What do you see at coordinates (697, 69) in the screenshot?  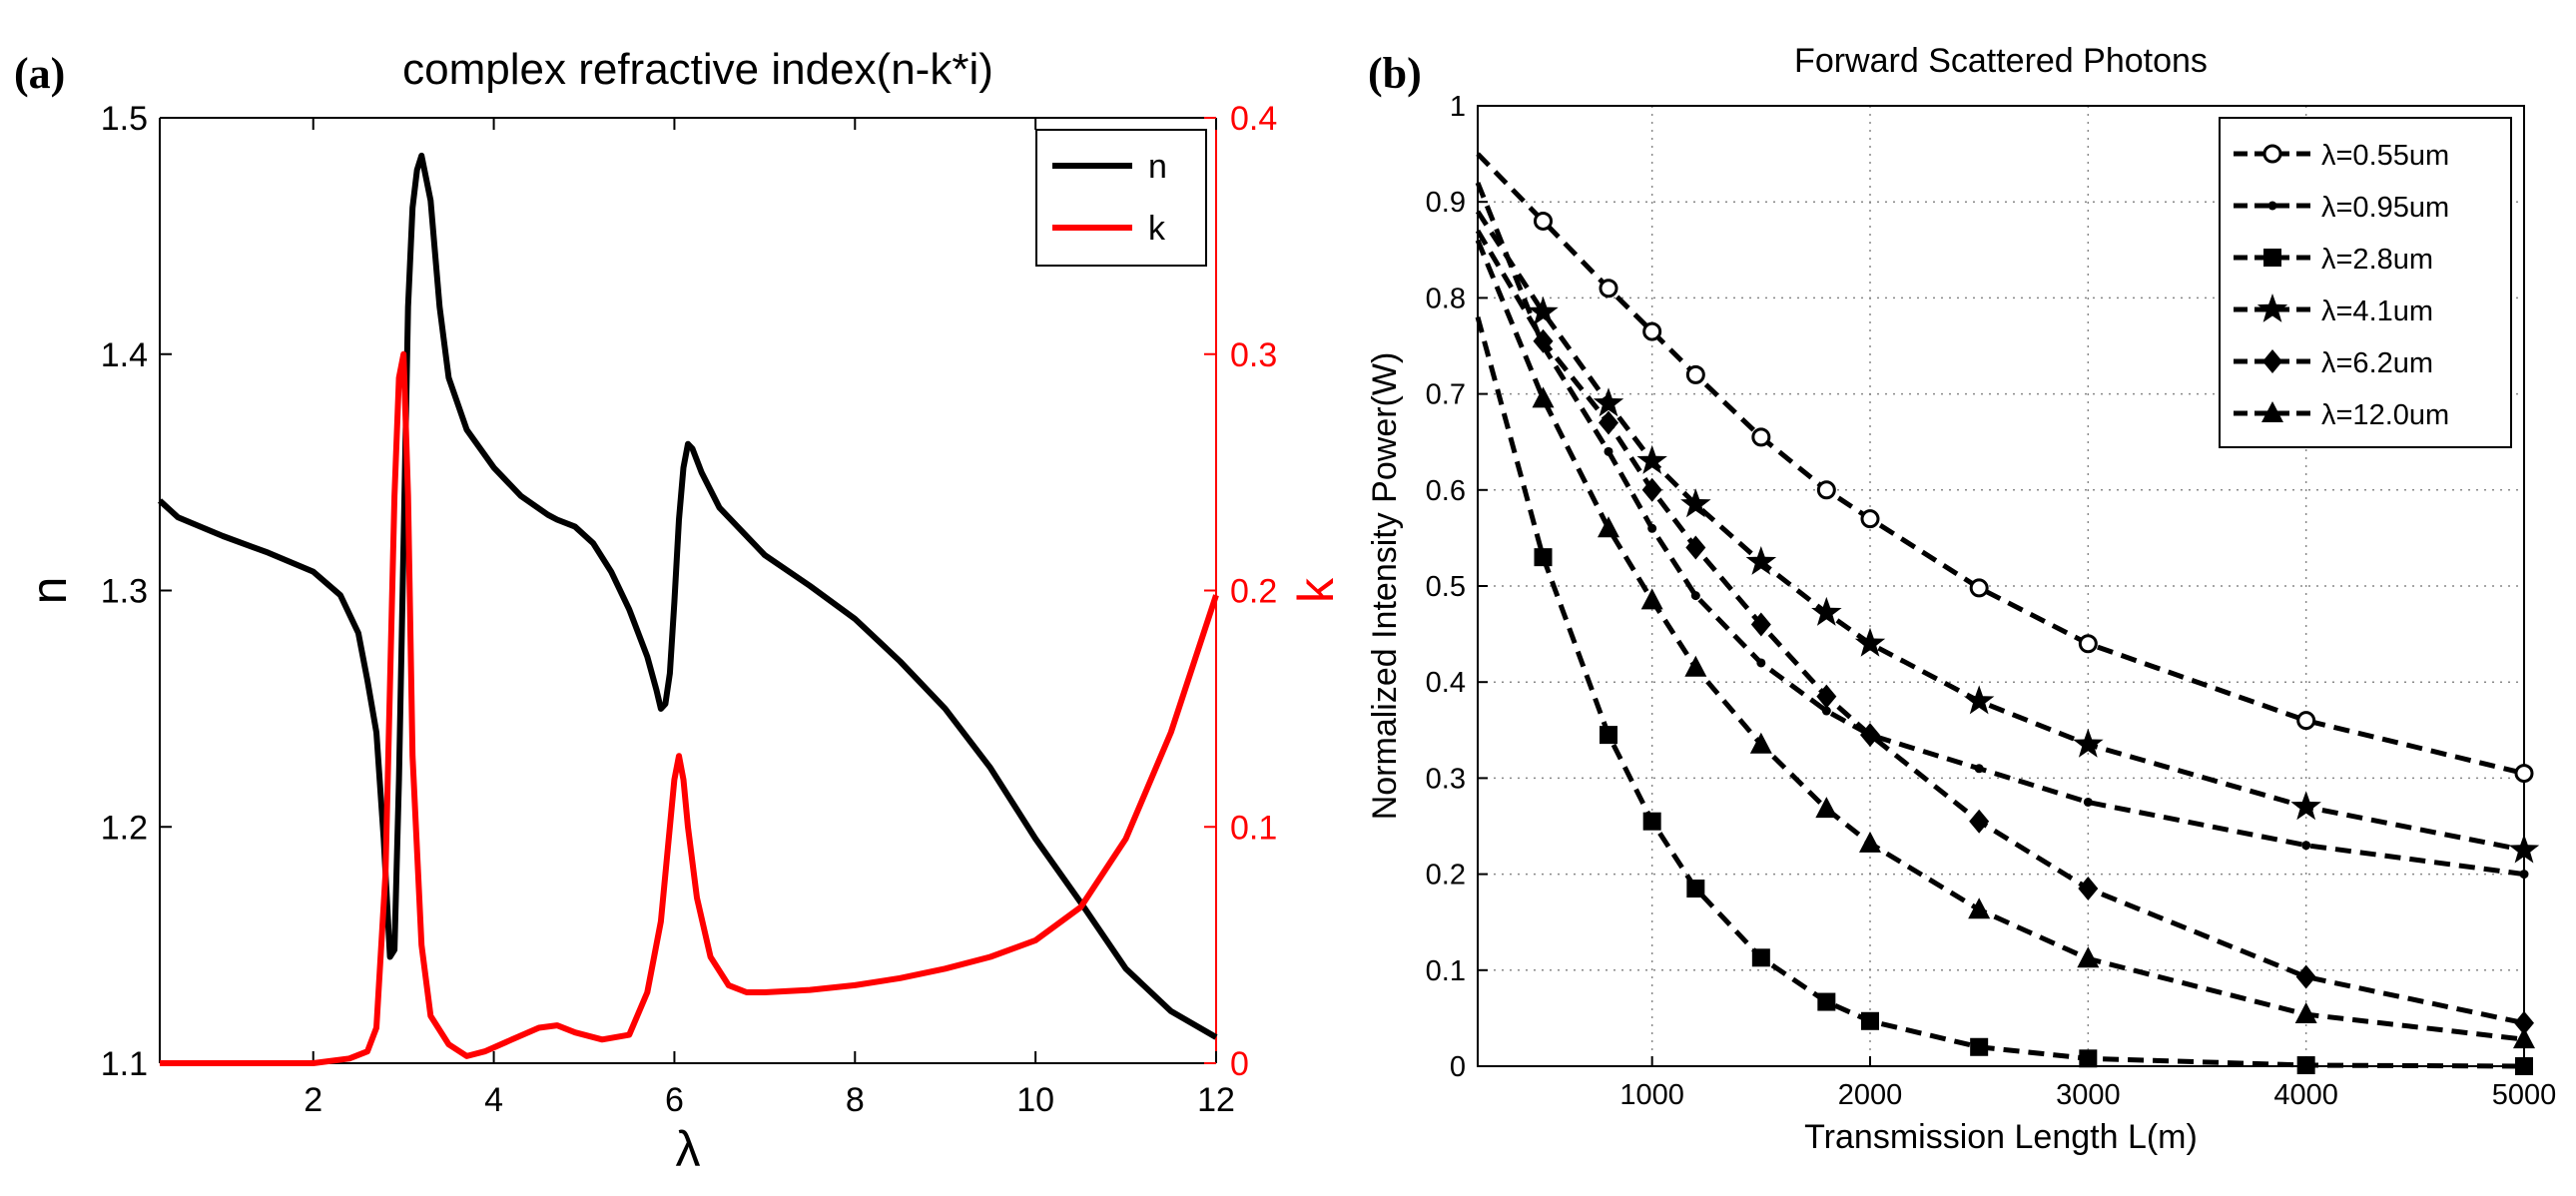 I see `chart-title: complex refractive index(n-k*i)` at bounding box center [697, 69].